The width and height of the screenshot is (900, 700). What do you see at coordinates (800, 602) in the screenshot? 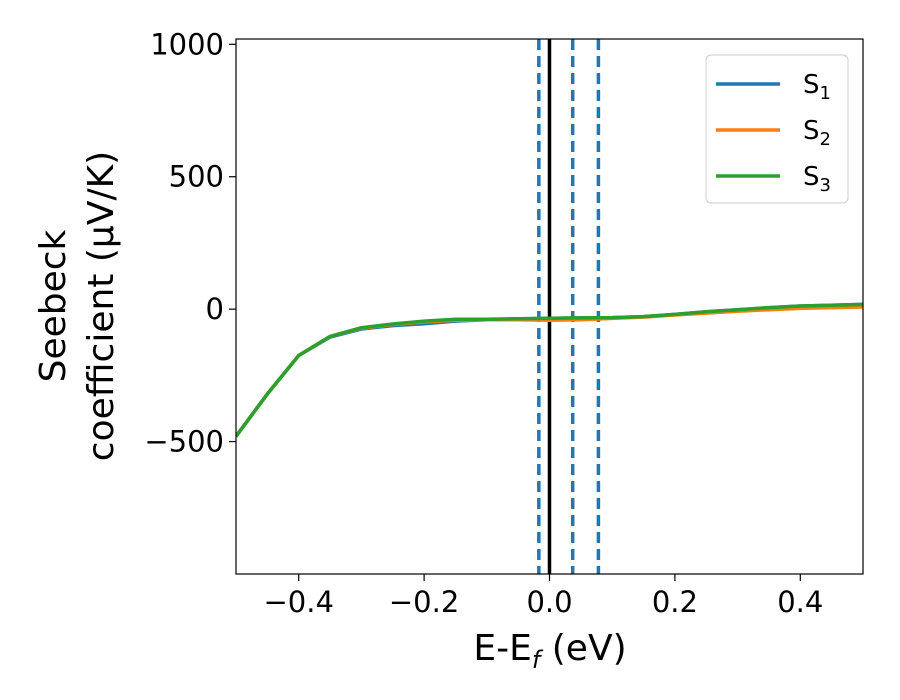
I see `x-tick-label: 0.4` at bounding box center [800, 602].